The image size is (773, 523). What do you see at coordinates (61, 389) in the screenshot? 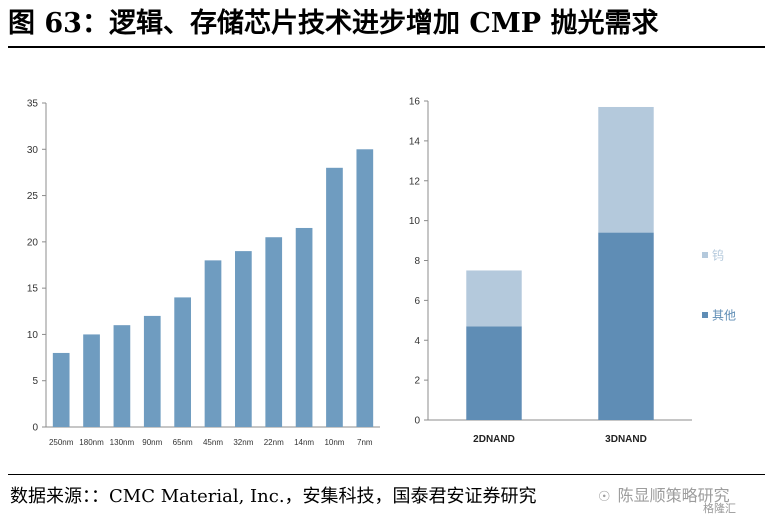
I see `bar-250nm` at bounding box center [61, 389].